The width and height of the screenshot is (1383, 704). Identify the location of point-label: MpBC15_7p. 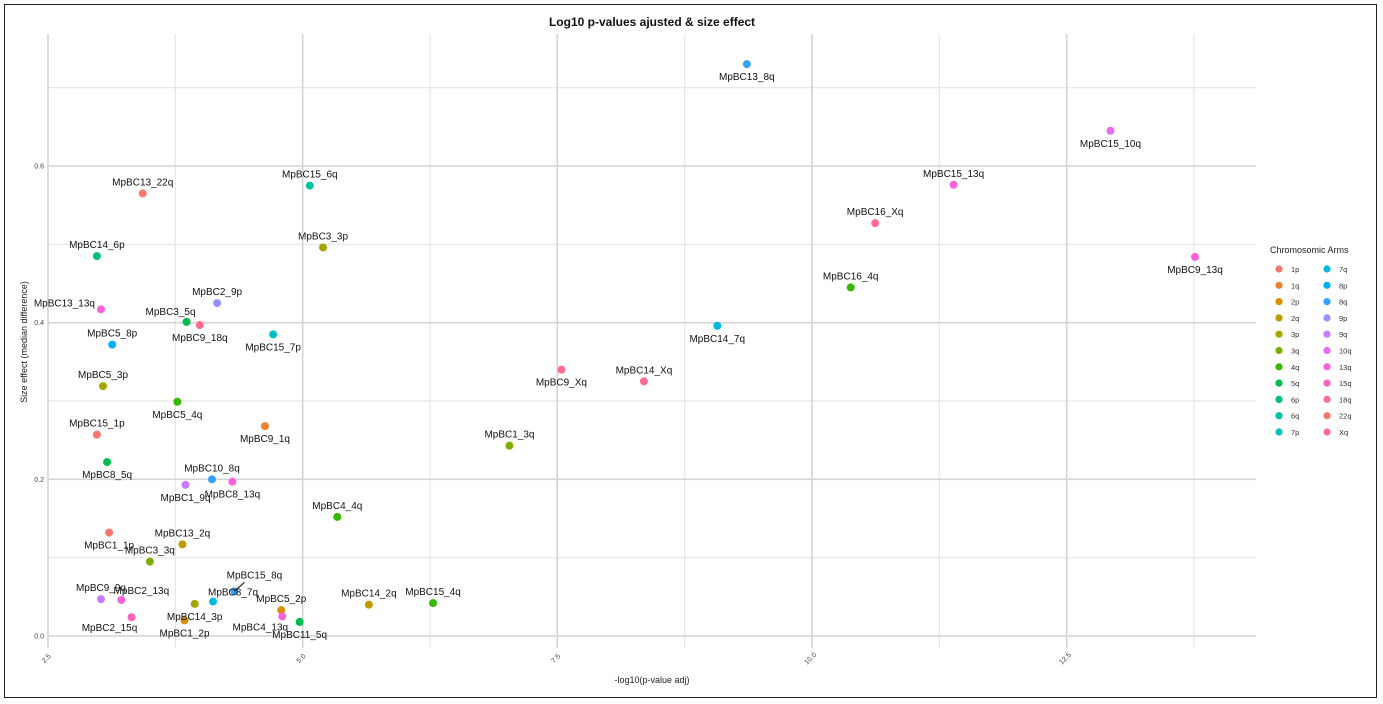
(273, 347).